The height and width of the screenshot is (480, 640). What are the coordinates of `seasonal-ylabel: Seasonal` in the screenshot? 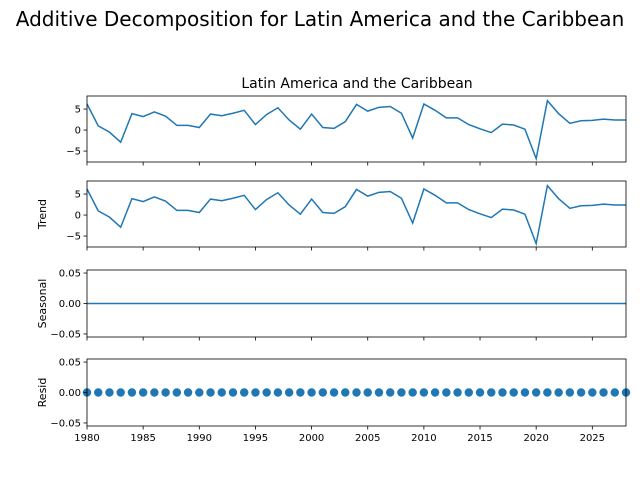 It's located at (42, 304).